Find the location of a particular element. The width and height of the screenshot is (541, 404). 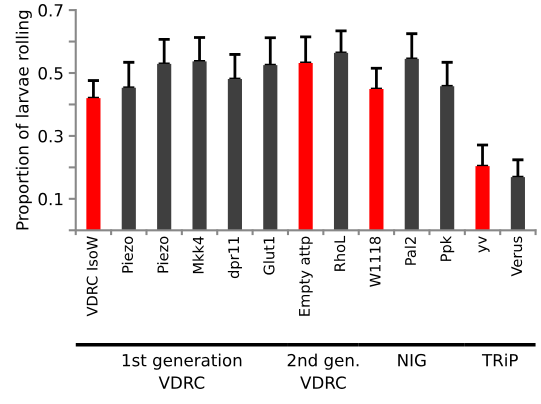

x-tick-label: Glut1 is located at coordinates (269, 256).